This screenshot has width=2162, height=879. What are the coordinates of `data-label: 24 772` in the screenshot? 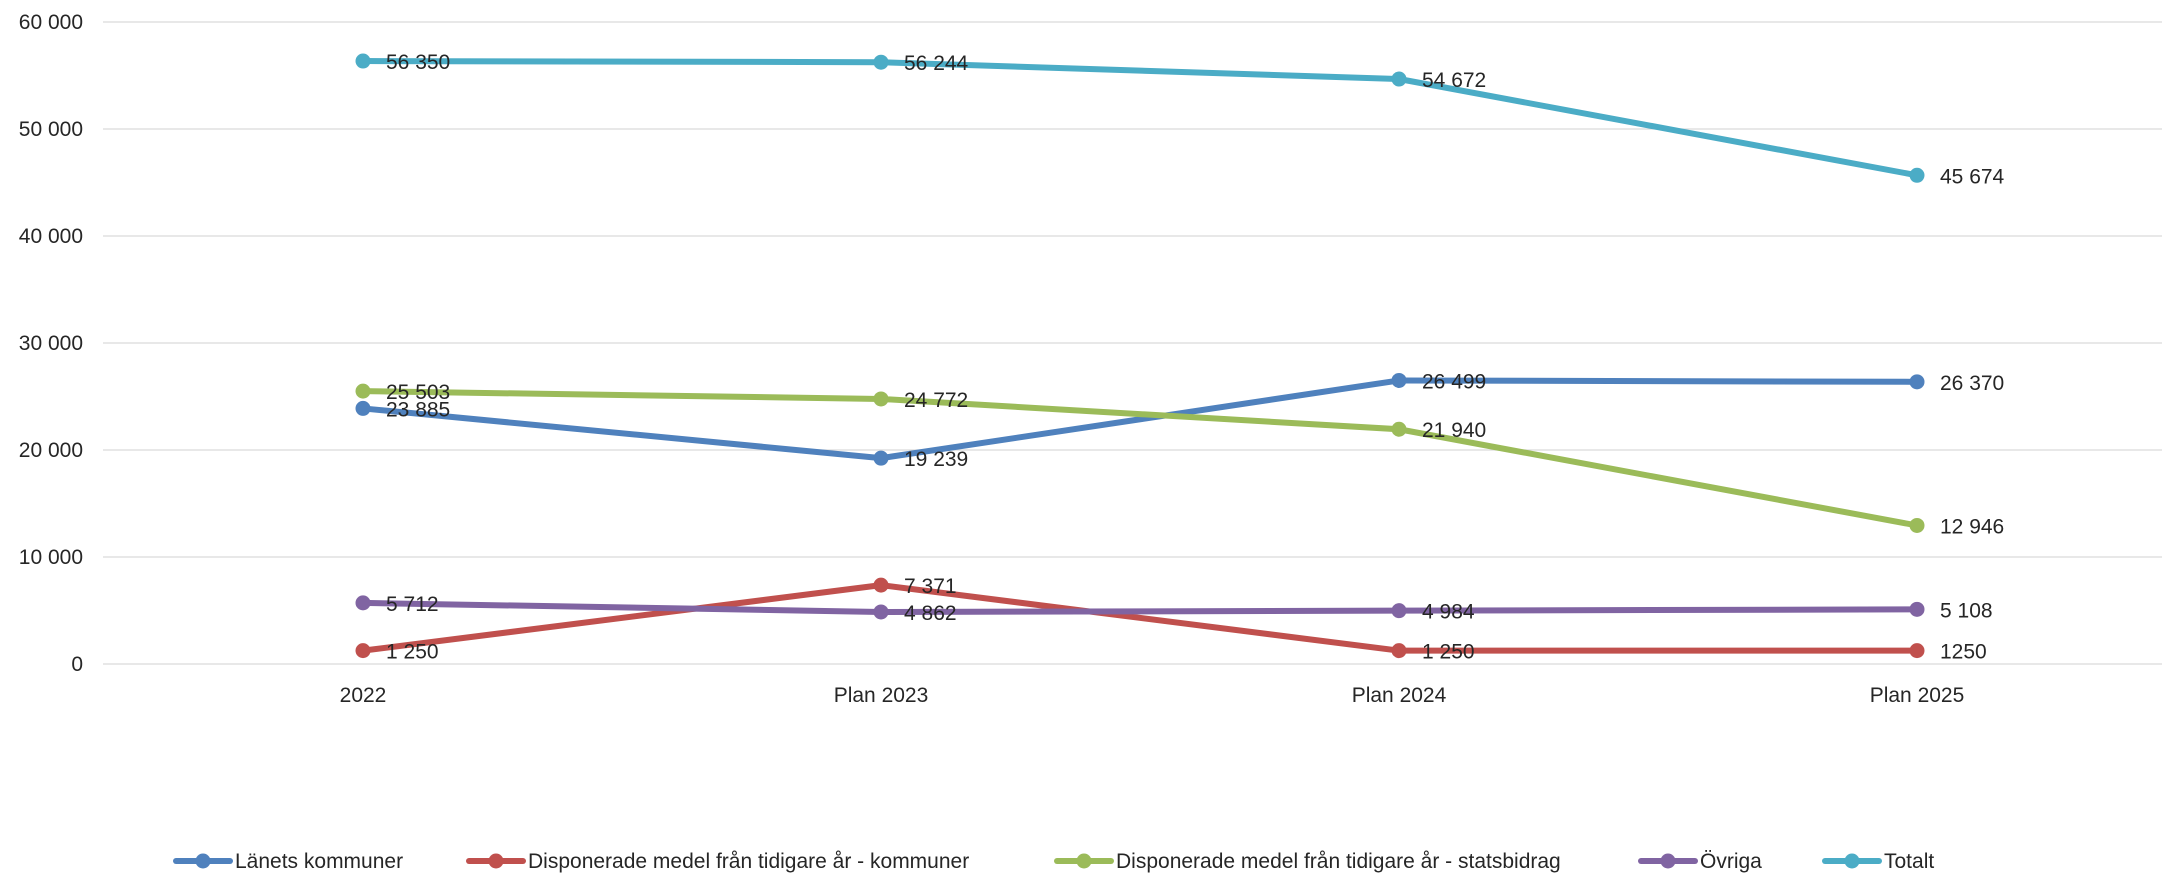 It's located at (936, 400).